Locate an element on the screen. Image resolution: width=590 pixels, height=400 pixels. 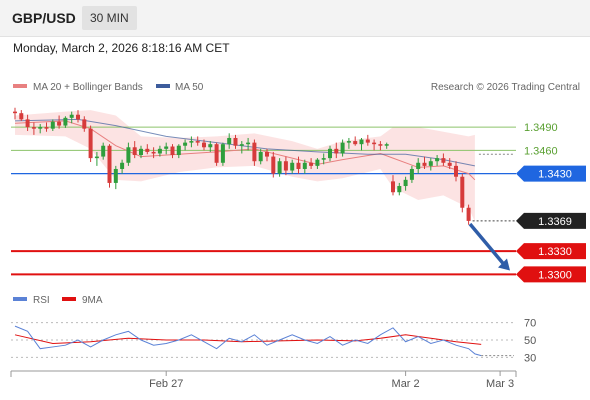
rsi-tick-1: 50 is located at coordinates (530, 341).